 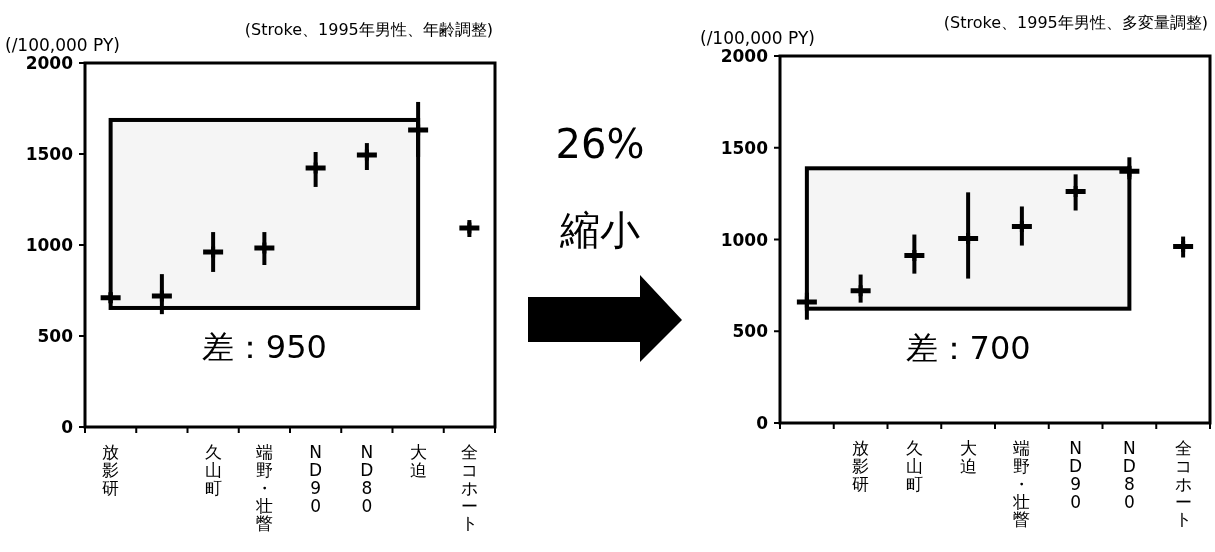 I want to click on chart-title: (Stroke、1995年男性、多変量調整), so click(x=1075, y=22).